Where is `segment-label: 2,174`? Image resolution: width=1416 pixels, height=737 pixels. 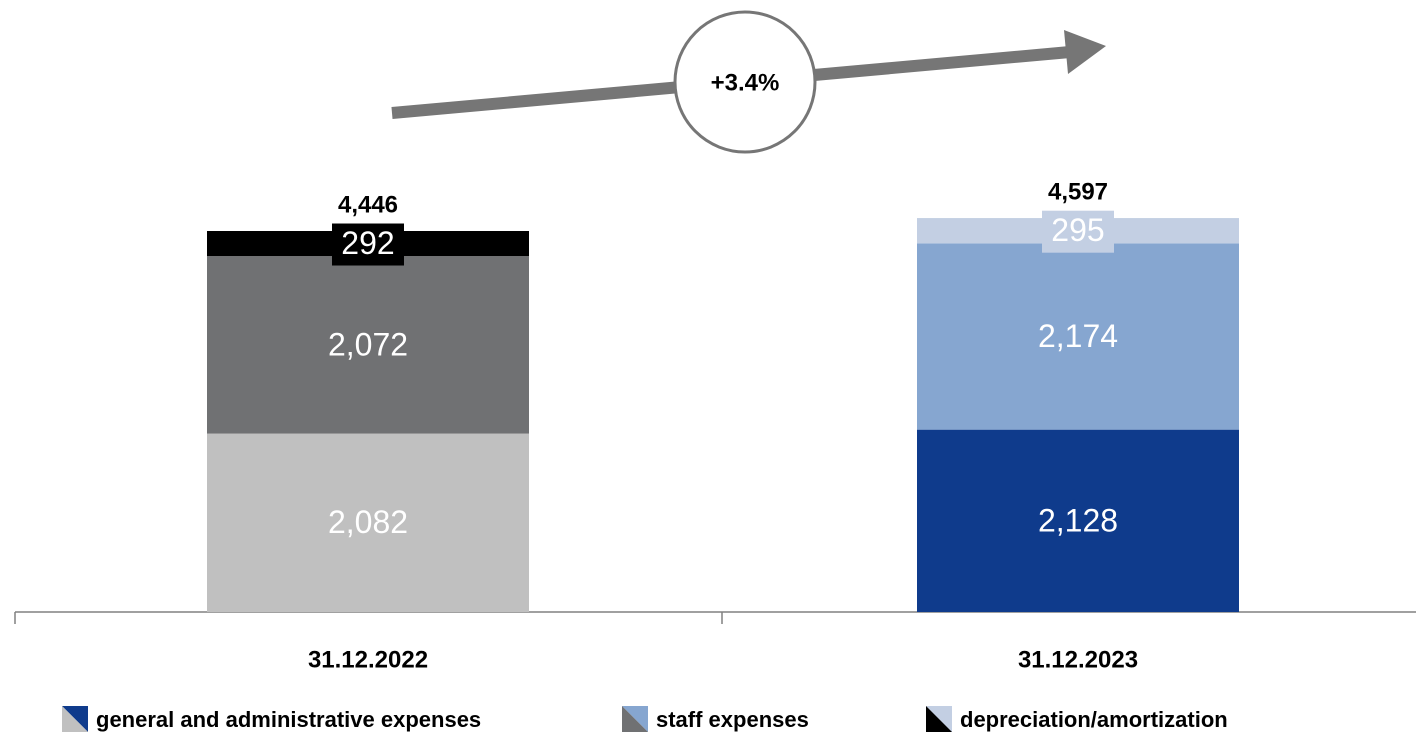
segment-label: 2,174 is located at coordinates (1078, 336).